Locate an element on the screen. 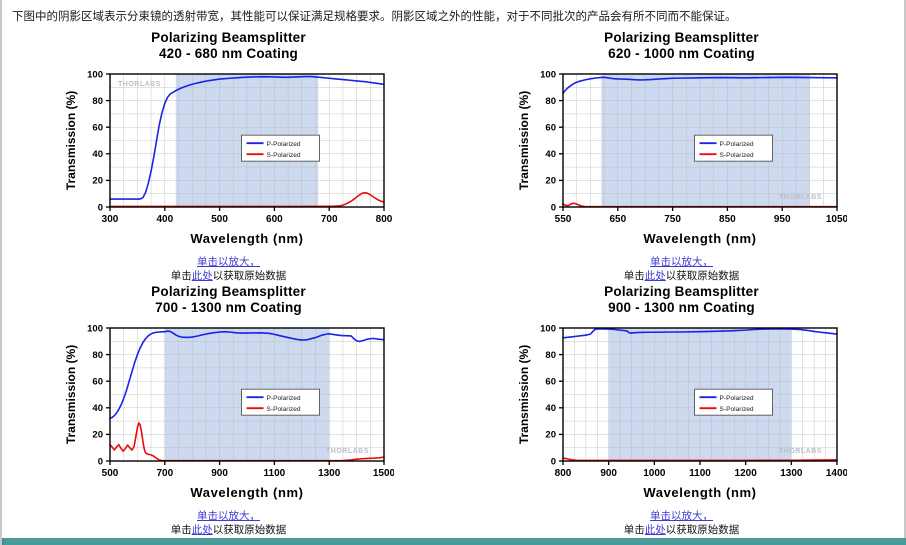 This screenshot has height=545, width=906. chart-links-3: 单击以放大， 单击此处以获取原始数据 is located at coordinates (682, 521).